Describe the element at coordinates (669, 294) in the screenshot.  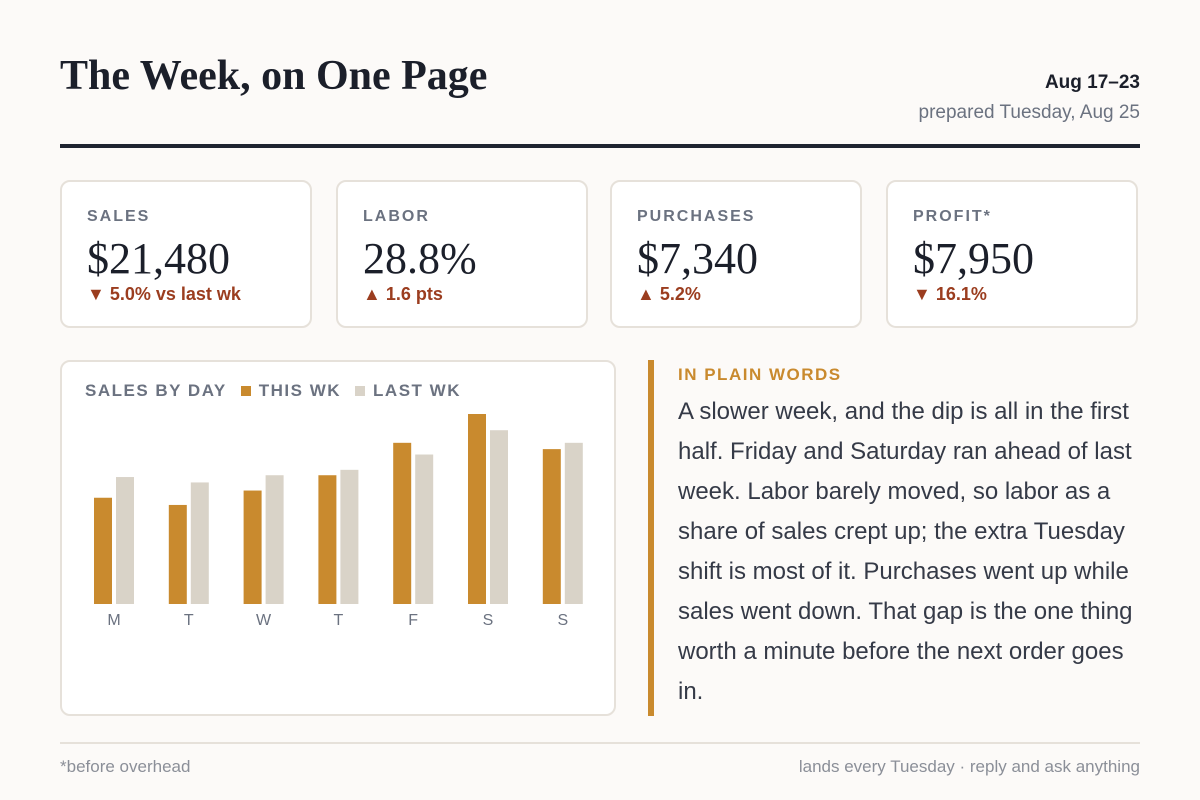
I see `kpi-delta: ▲ 5.2%` at that location.